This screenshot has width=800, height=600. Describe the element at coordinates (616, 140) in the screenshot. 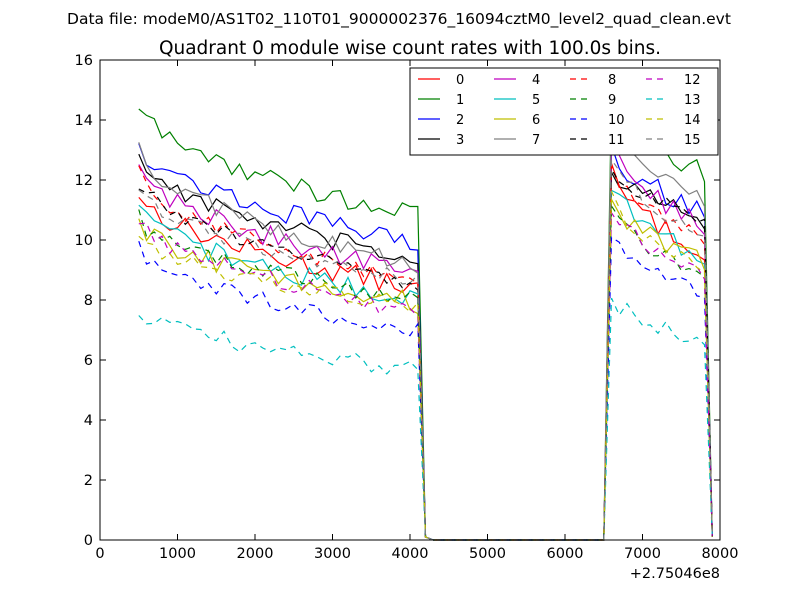

I see `legend-label-11: 11` at that location.